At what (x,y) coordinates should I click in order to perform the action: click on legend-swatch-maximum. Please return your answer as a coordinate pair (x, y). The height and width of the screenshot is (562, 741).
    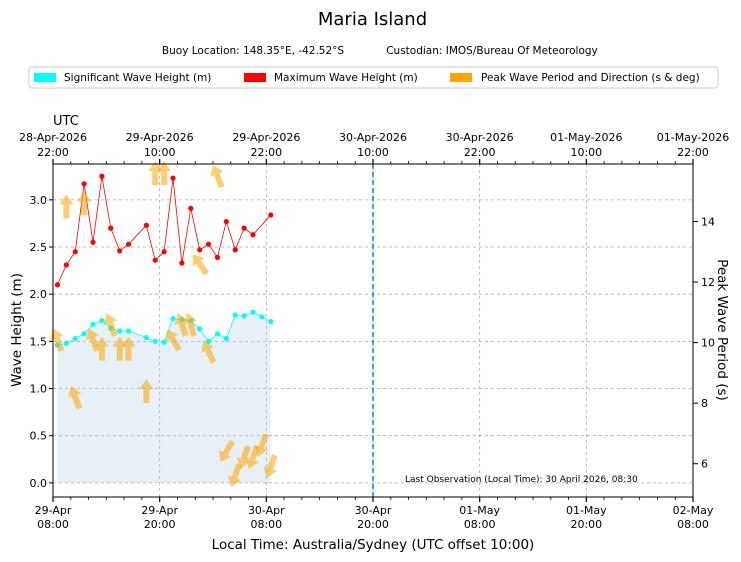
    Looking at the image, I should click on (255, 77).